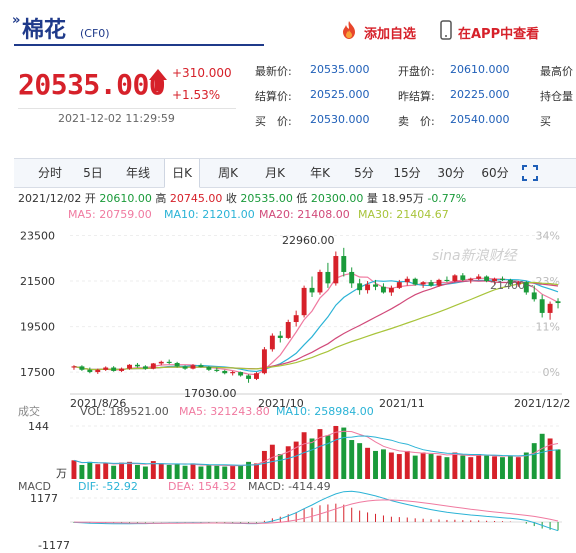  Describe the element at coordinates (273, 121) in the screenshot. I see `stat-label: 买 价:` at that location.